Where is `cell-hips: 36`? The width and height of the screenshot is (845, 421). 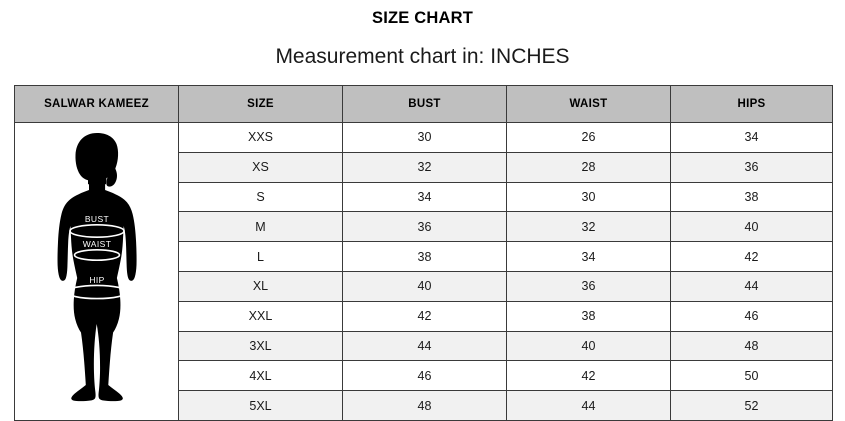
cell-hips: 36 is located at coordinates (751, 167).